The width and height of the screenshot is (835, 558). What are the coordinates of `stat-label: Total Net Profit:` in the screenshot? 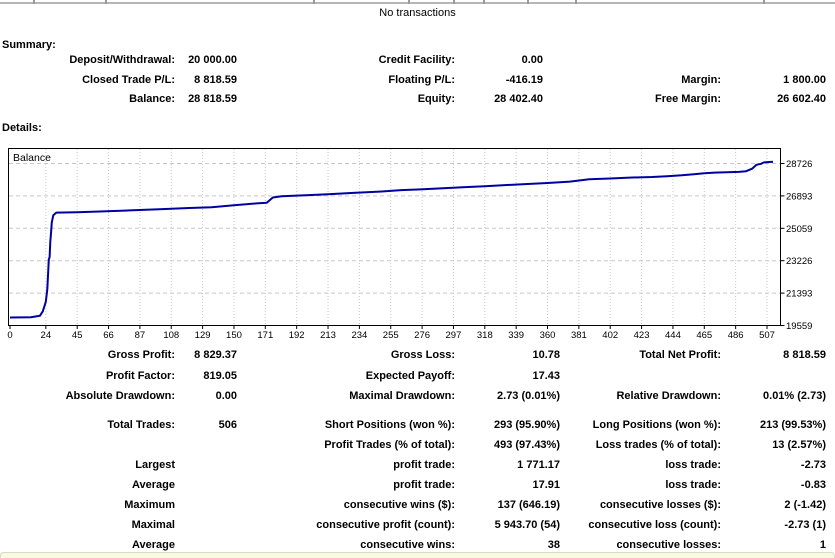 It's located at (680, 355).